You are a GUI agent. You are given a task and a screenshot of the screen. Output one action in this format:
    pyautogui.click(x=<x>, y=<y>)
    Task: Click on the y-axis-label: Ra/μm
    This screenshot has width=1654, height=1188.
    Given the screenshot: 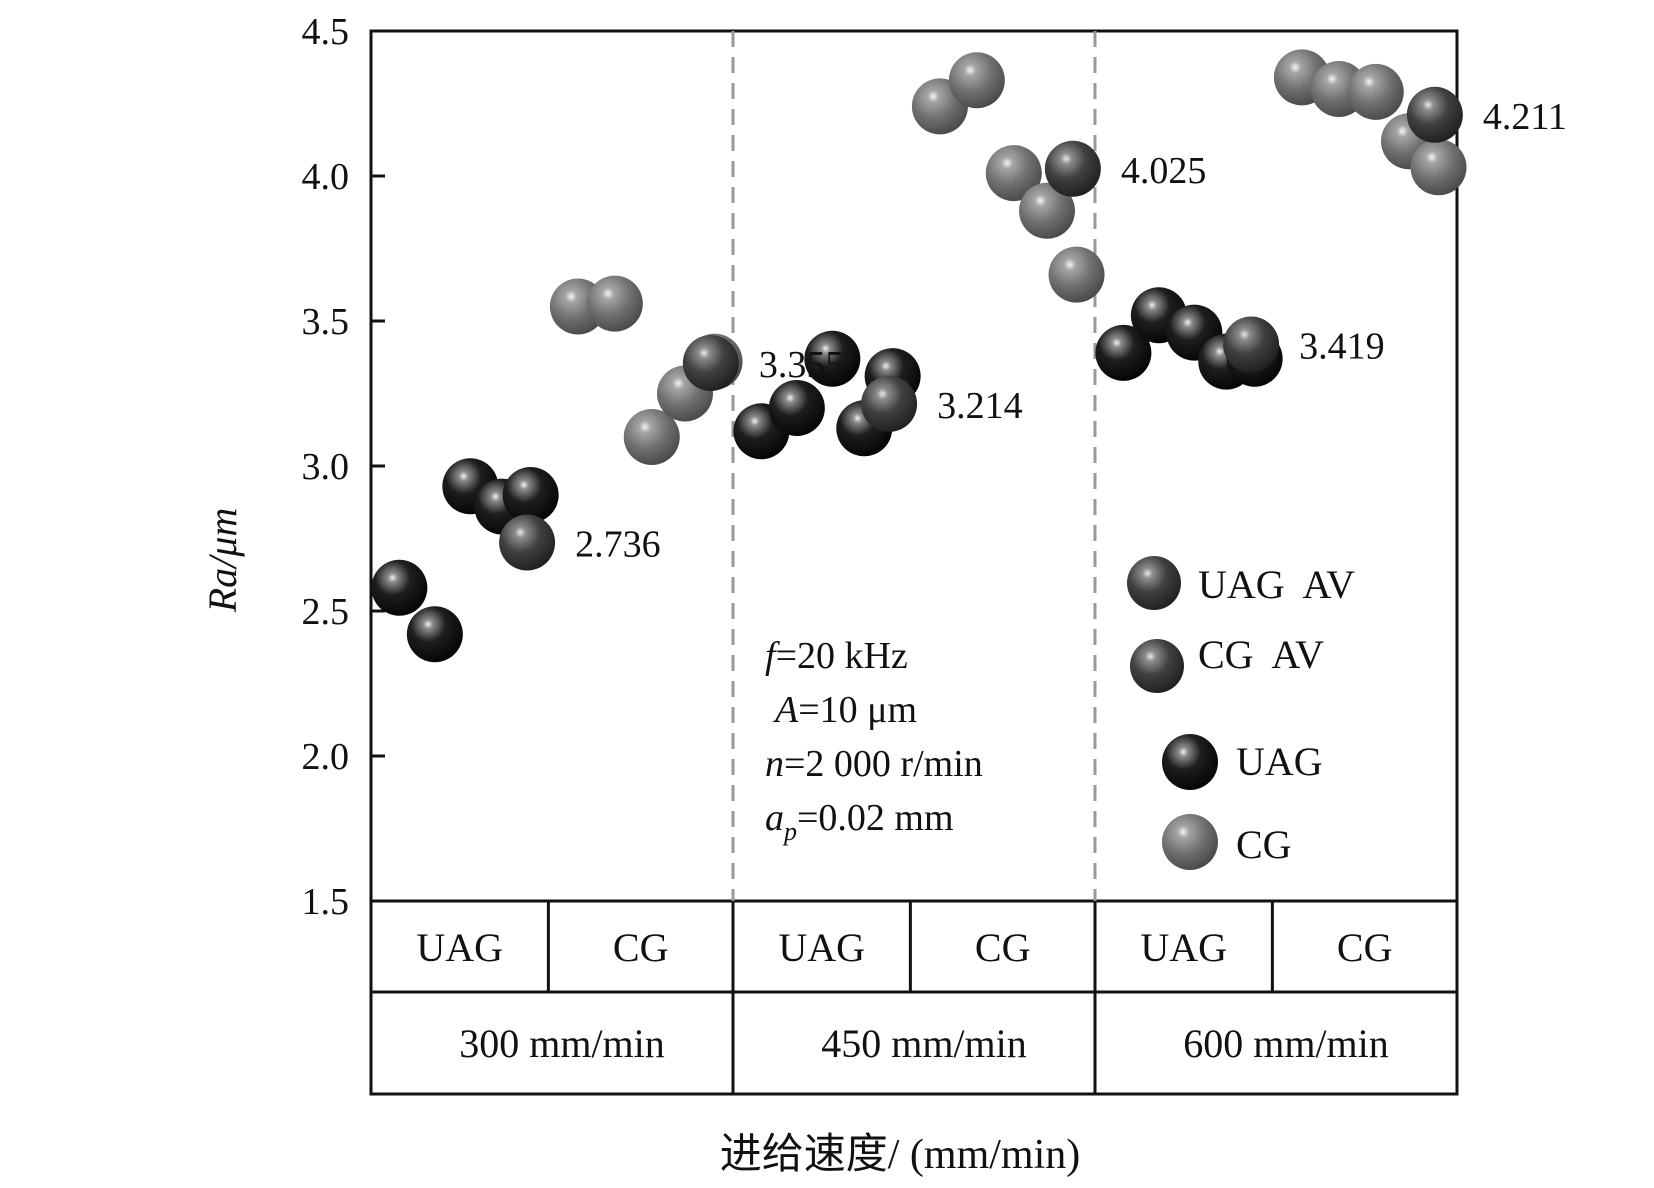 What is the action you would take?
    pyautogui.click(x=222, y=561)
    